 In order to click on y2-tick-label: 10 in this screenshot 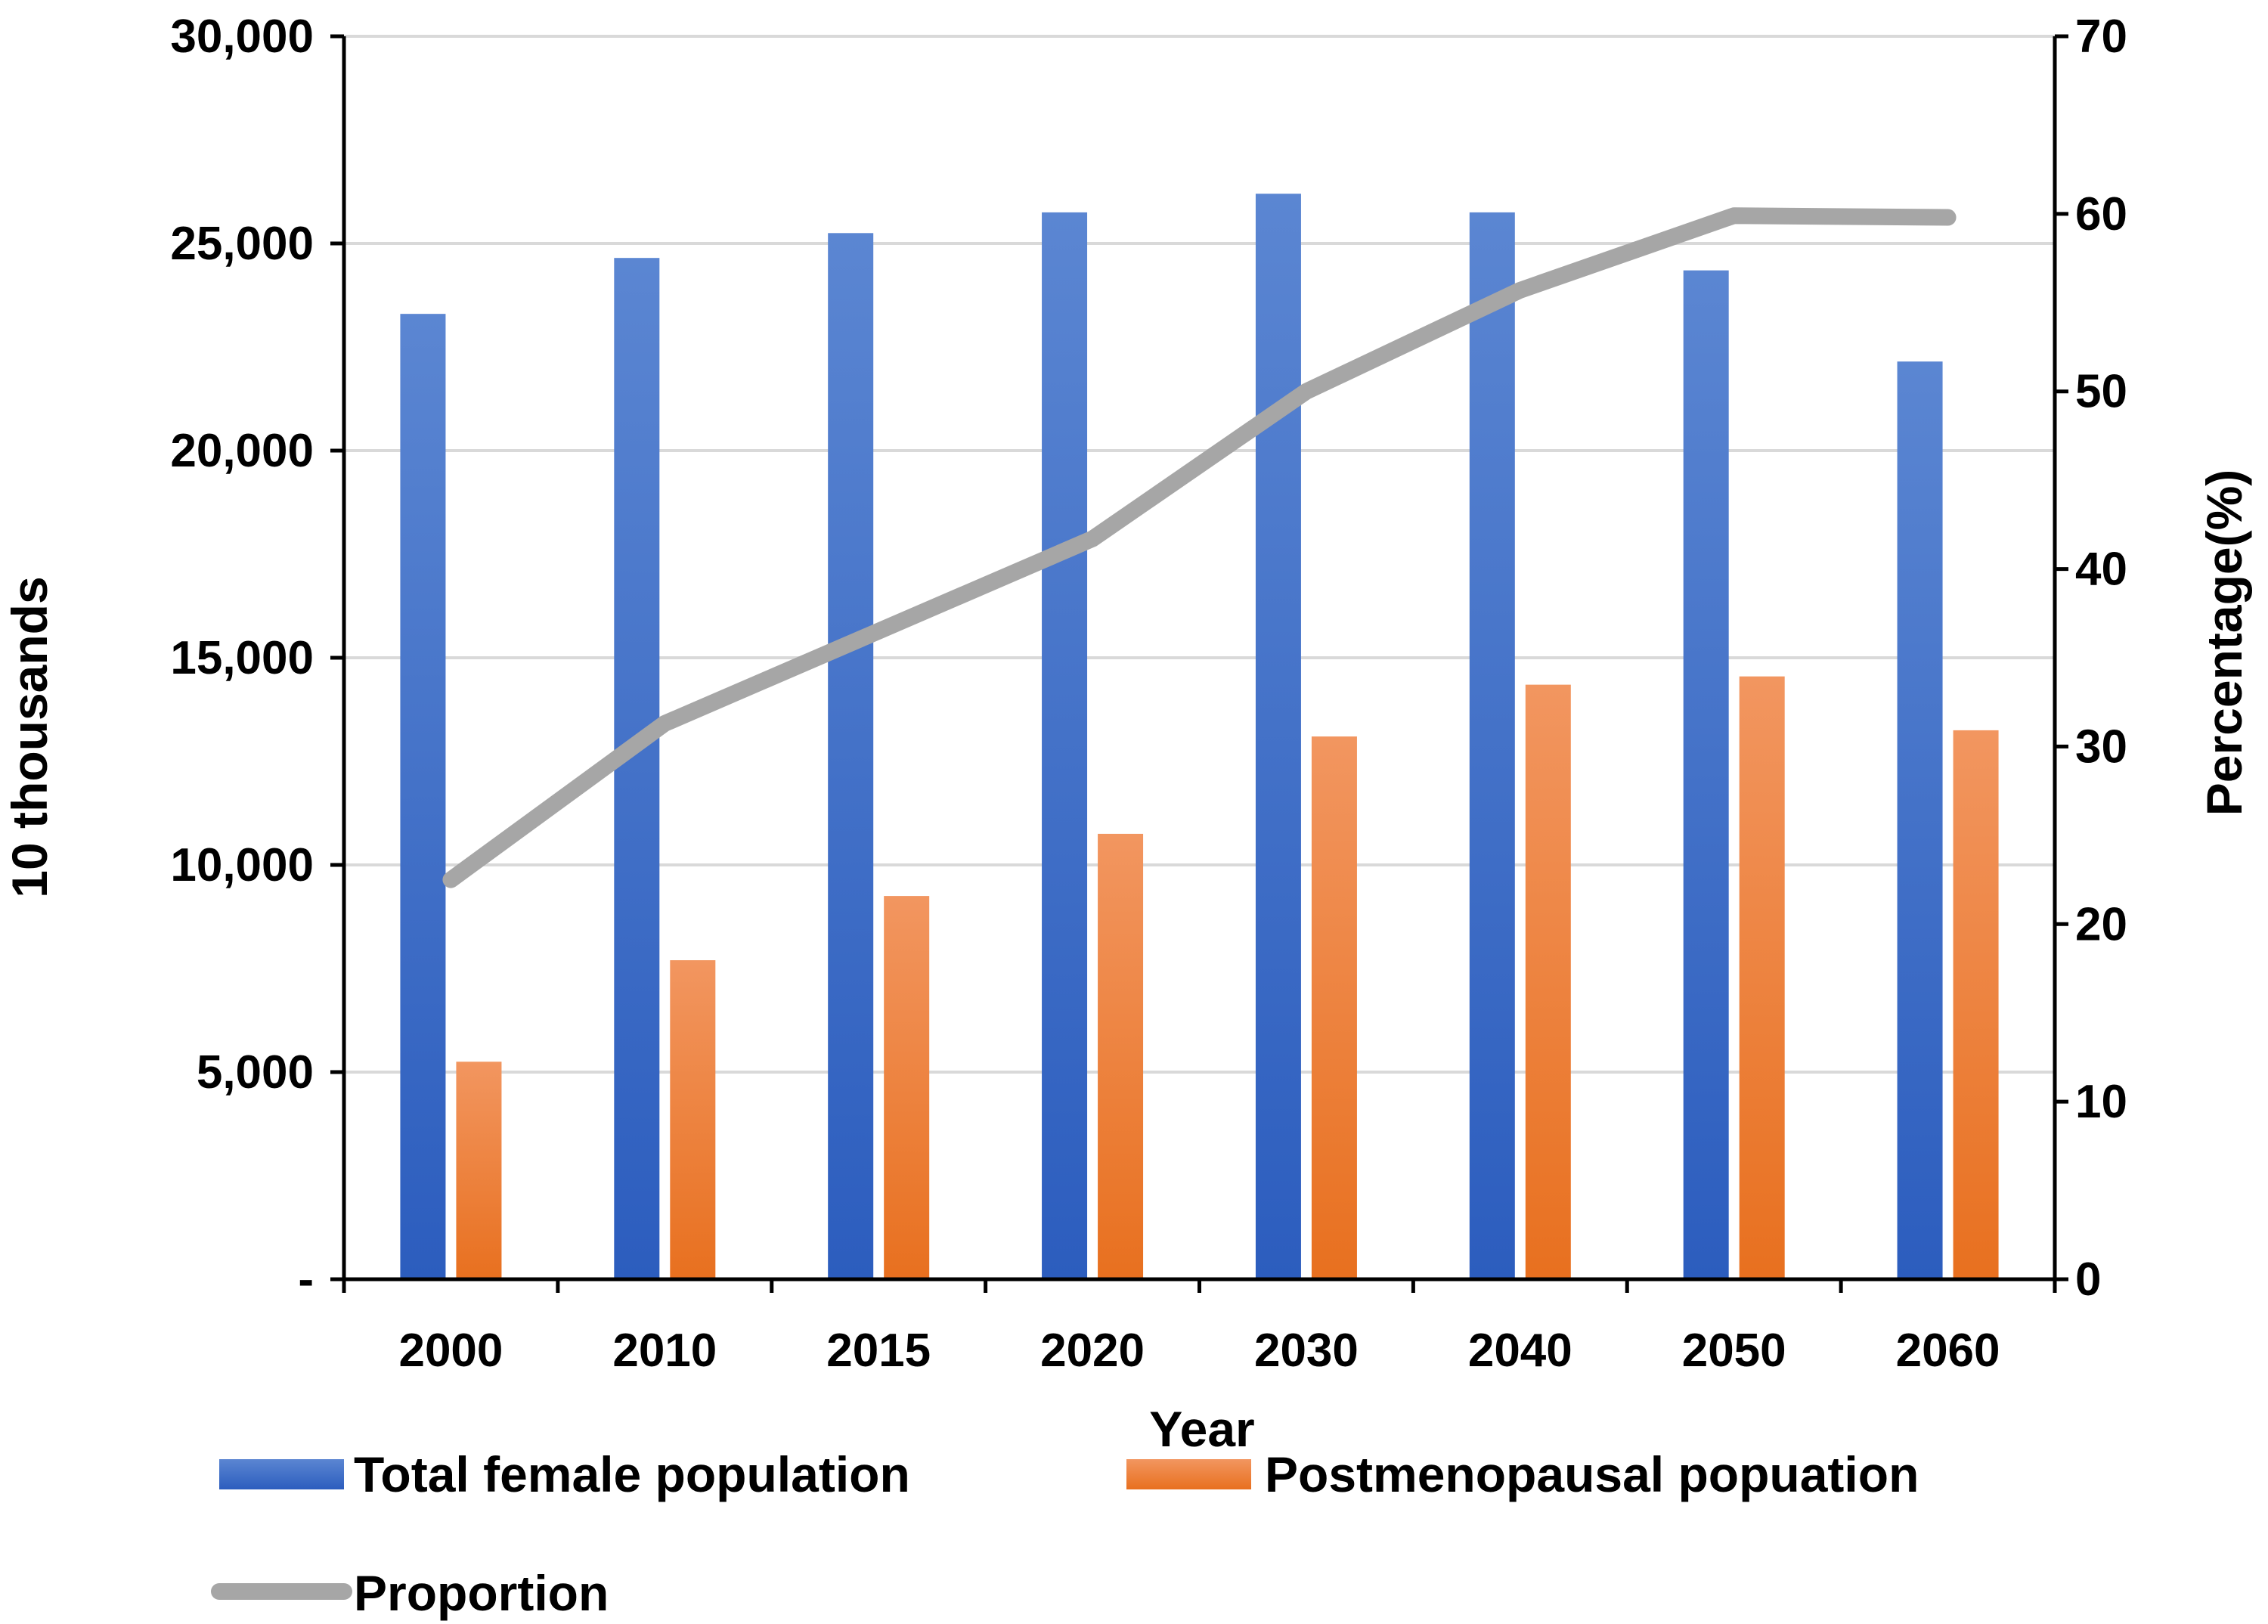, I will do `click(2101, 1102)`.